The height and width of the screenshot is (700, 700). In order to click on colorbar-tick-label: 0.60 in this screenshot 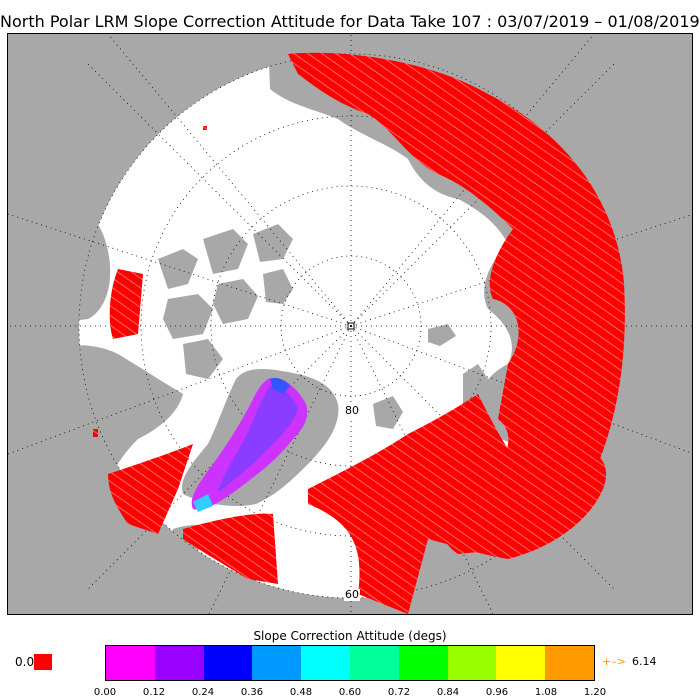, I will do `click(350, 692)`.